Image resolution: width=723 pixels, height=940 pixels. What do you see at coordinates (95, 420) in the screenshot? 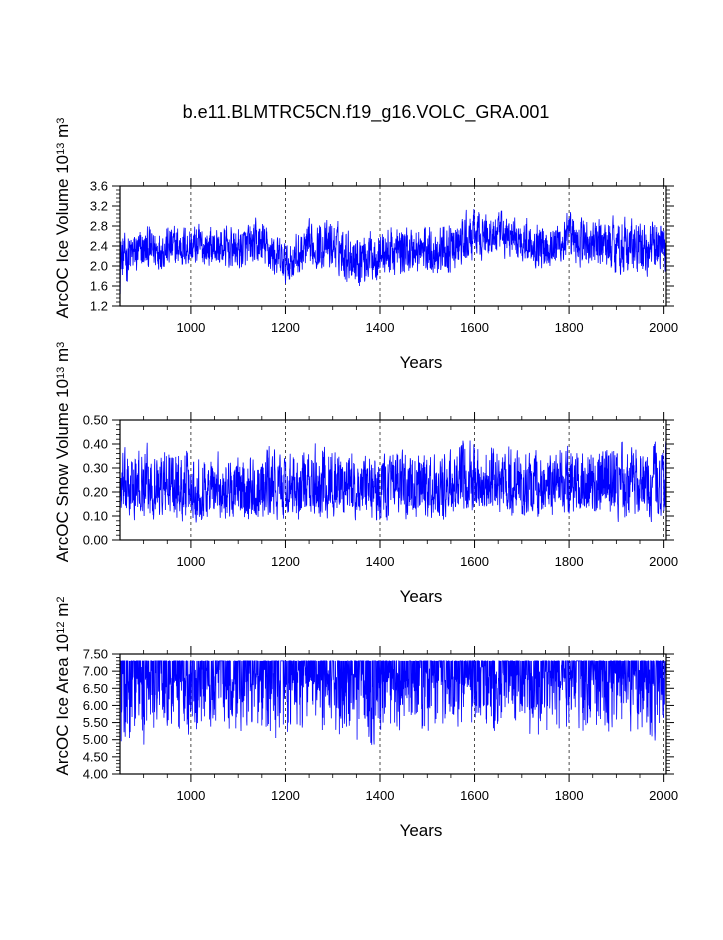
I see `y-tick-label: 0.50` at bounding box center [95, 420].